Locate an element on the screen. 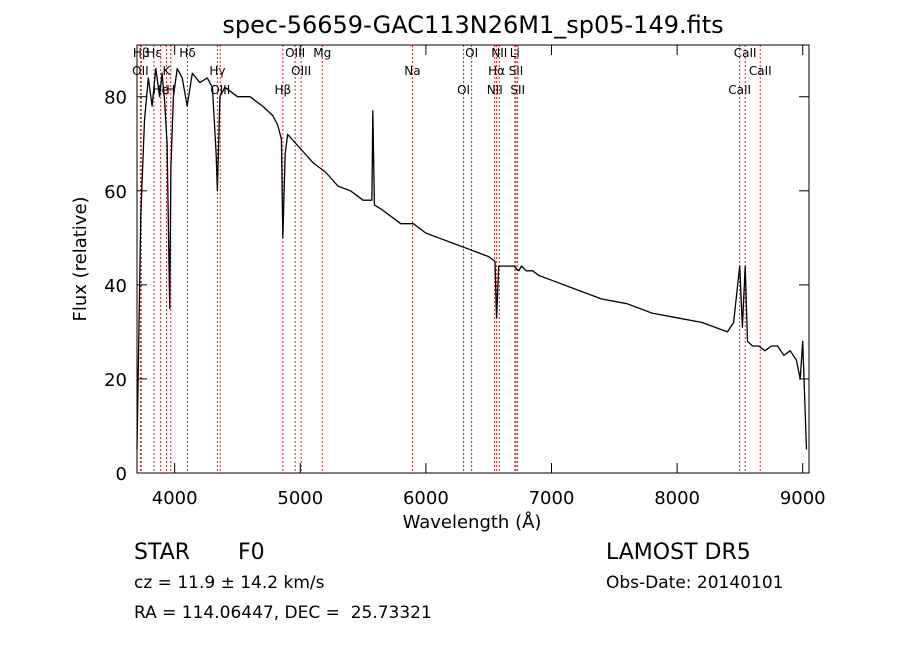  x-axis-label: Wavelength (Å) is located at coordinates (472, 522).